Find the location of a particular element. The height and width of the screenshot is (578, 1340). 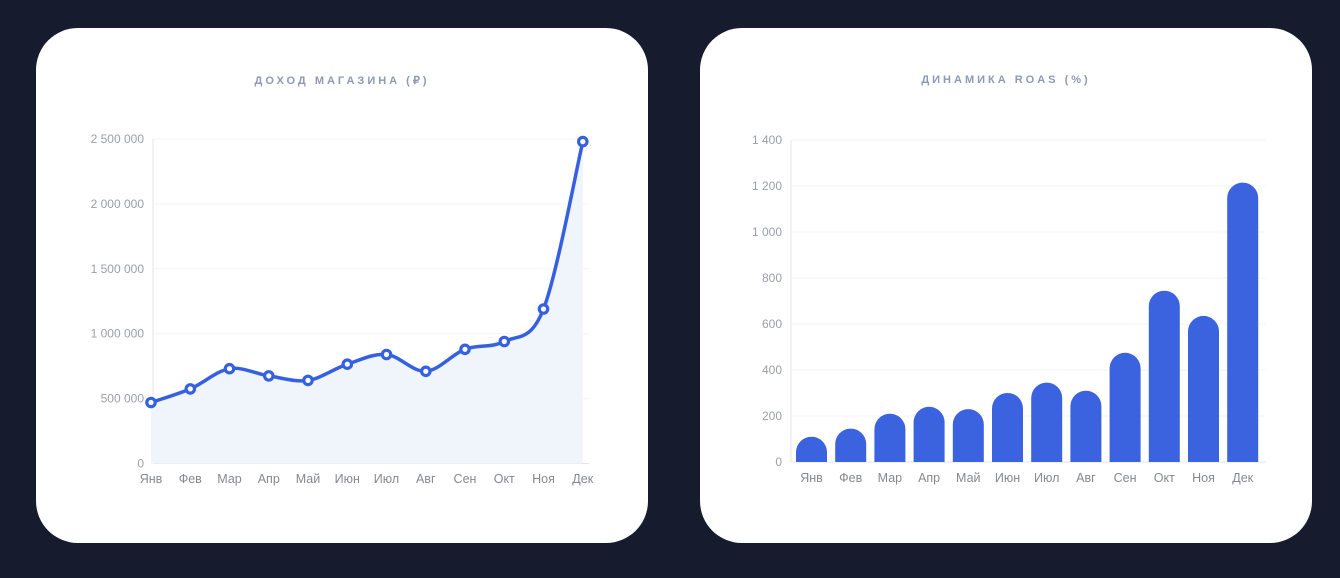

y-axis-tick-label: 2 000 000 is located at coordinates (118, 204).